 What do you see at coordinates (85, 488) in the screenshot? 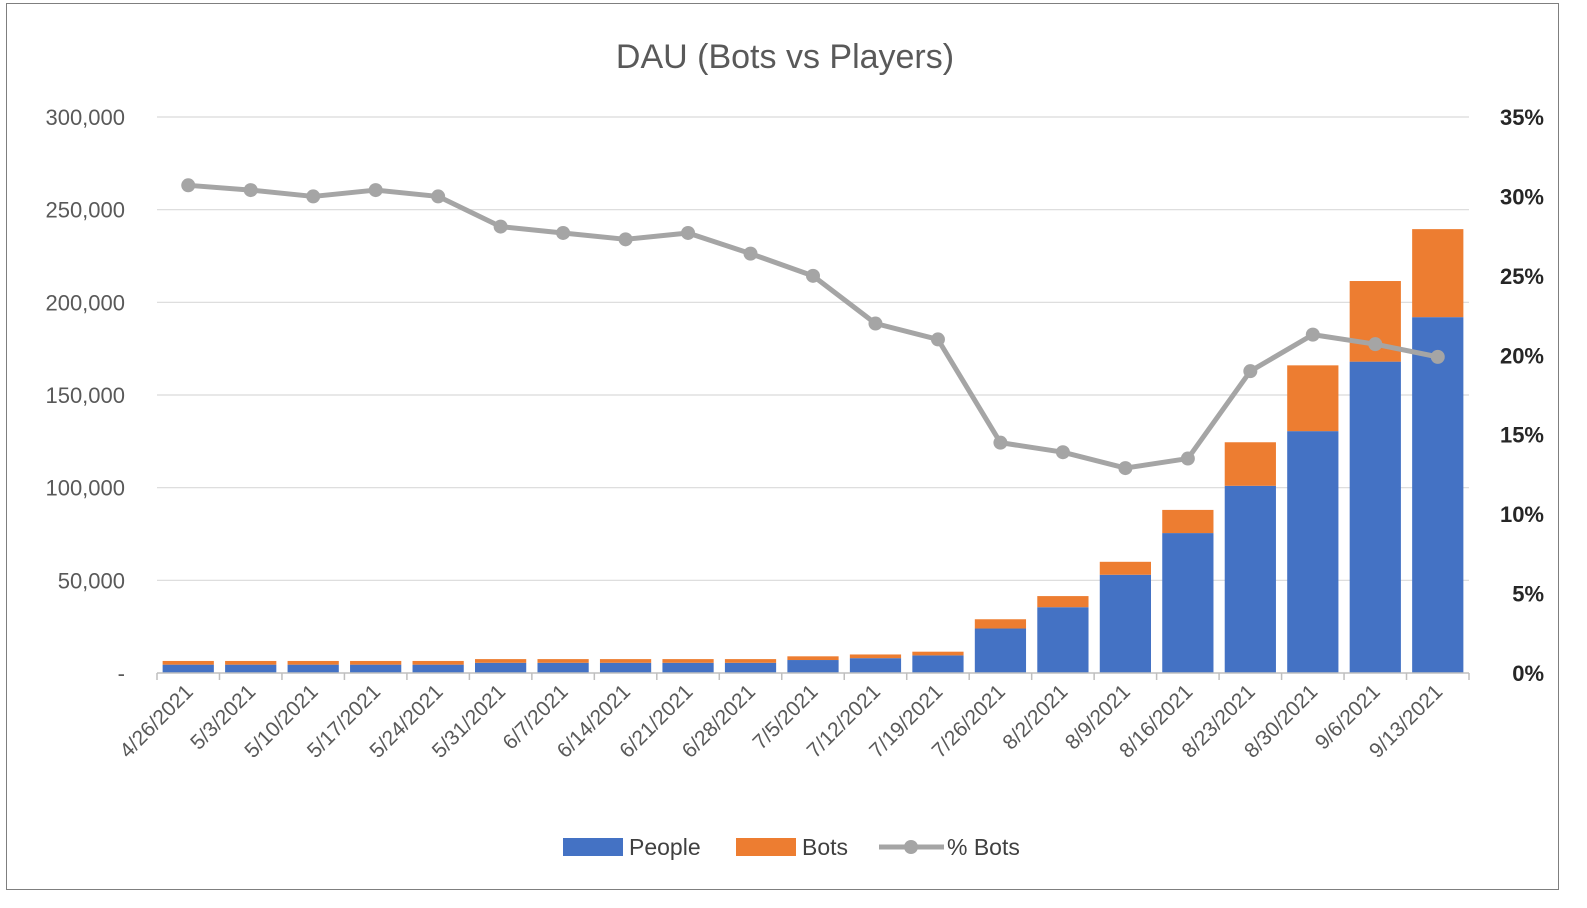
I see `y-tick-label: 100,000` at bounding box center [85, 488].